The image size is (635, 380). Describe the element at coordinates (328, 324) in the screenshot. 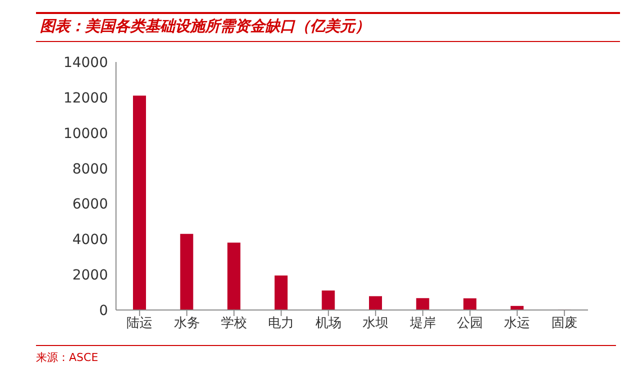

I see `x-tick-label: 机场` at that location.